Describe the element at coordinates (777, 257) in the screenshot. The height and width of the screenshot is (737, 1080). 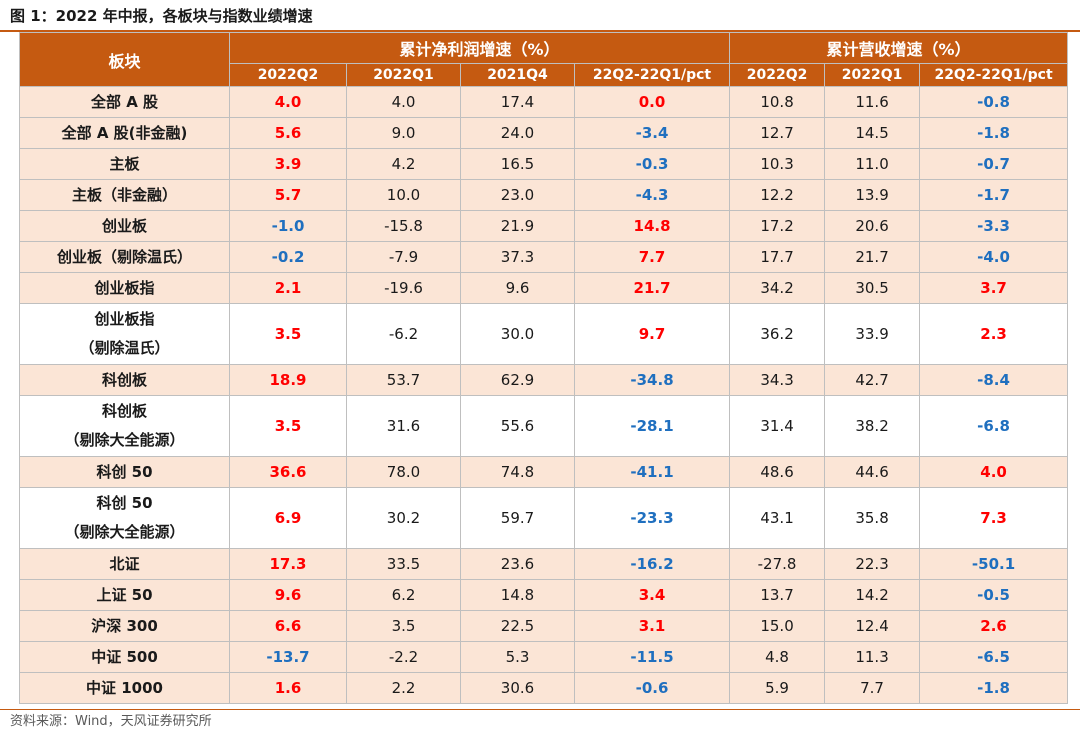
I see `value-cell: 17.7` at that location.